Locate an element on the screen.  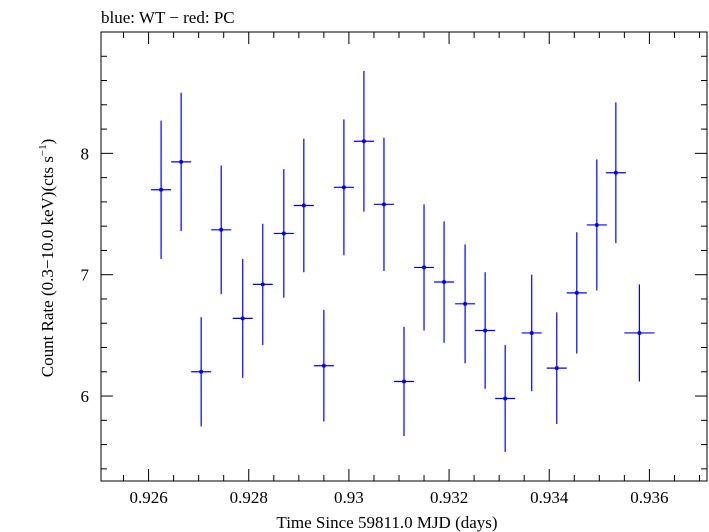
x-tick-labels: 0.926 0.928 0.93 0.932 0.934 0.936 is located at coordinates (398, 497).